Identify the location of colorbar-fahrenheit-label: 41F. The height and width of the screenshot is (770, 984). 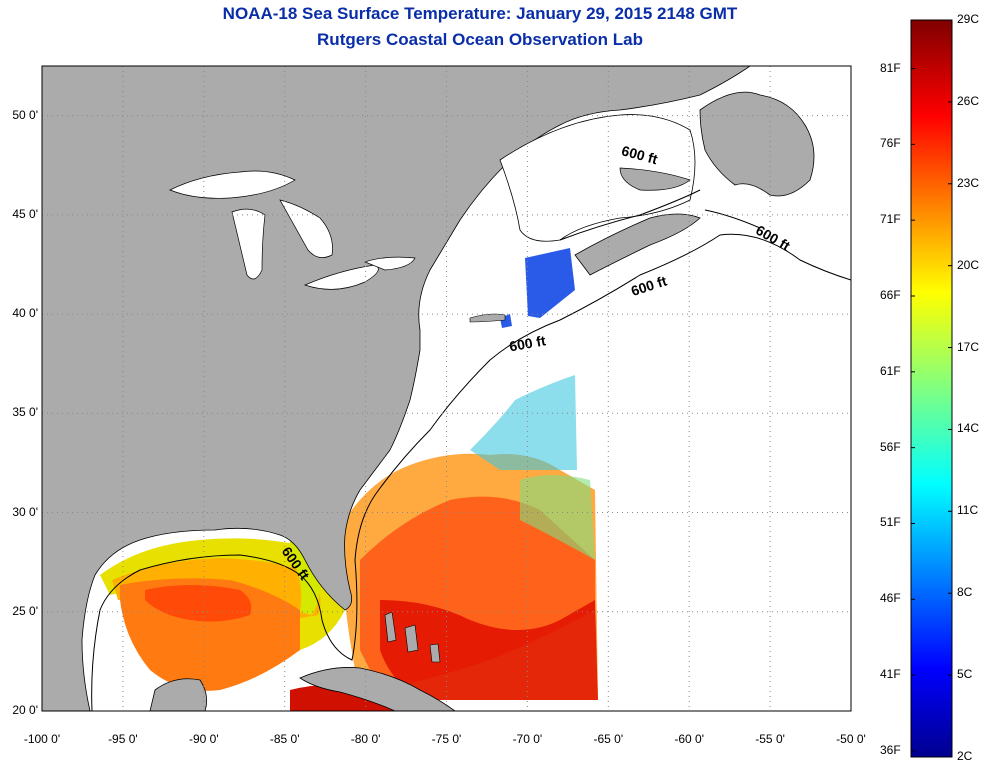
(890, 674).